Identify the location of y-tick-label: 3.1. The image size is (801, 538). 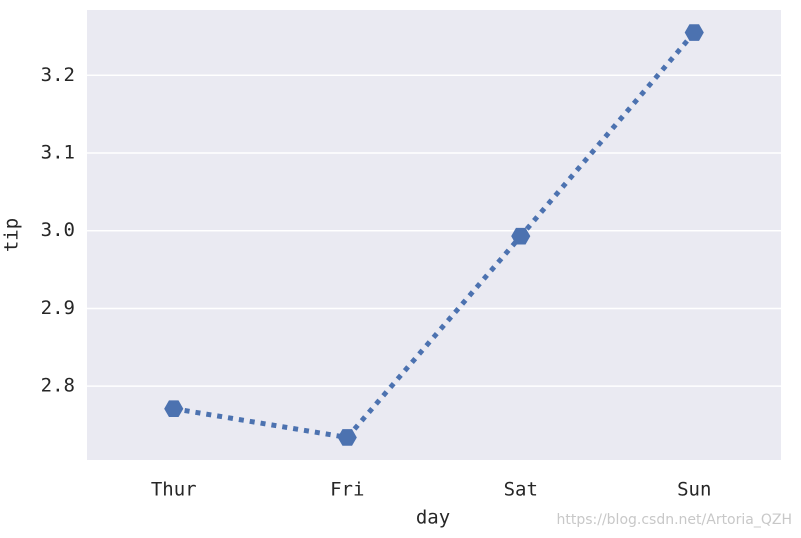
(58, 153).